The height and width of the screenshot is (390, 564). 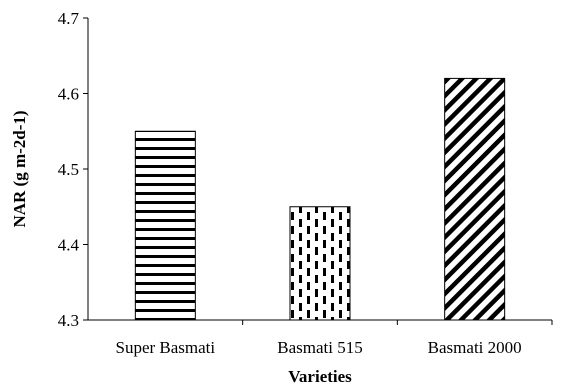 What do you see at coordinates (475, 347) in the screenshot?
I see `x-tick-label: Basmati 2000` at bounding box center [475, 347].